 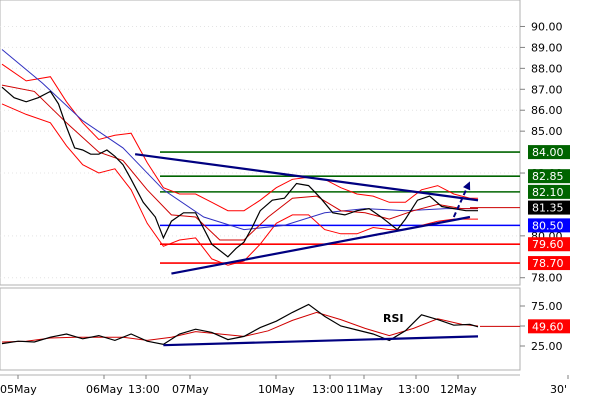 I want to click on level-label: 80.50, so click(x=548, y=225).